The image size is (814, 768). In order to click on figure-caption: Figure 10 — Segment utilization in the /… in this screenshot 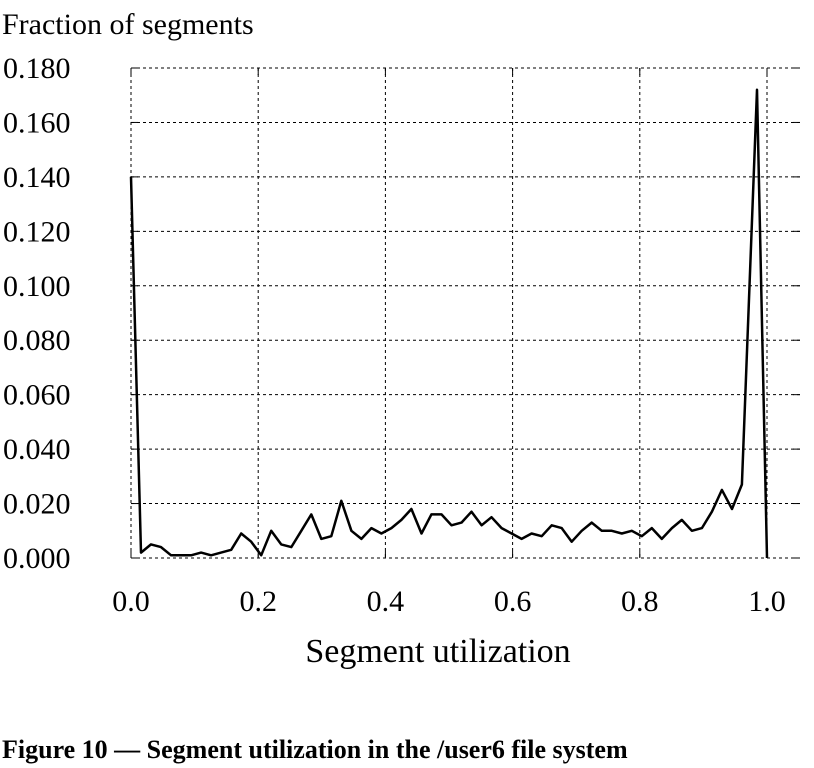, I will do `click(315, 749)`.